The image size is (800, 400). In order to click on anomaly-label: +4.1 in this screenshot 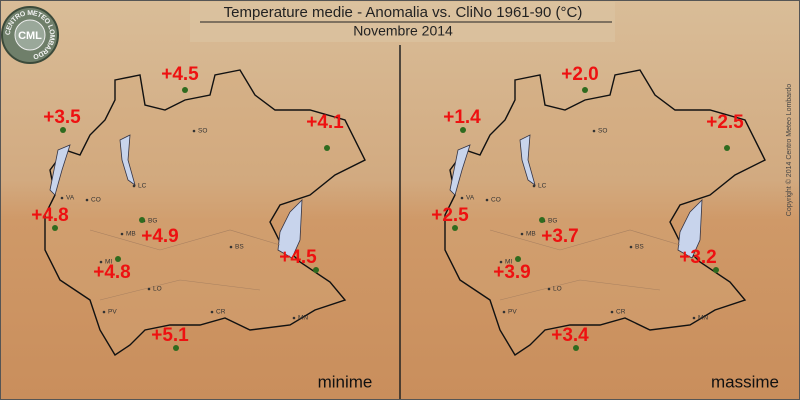, I will do `click(325, 122)`.